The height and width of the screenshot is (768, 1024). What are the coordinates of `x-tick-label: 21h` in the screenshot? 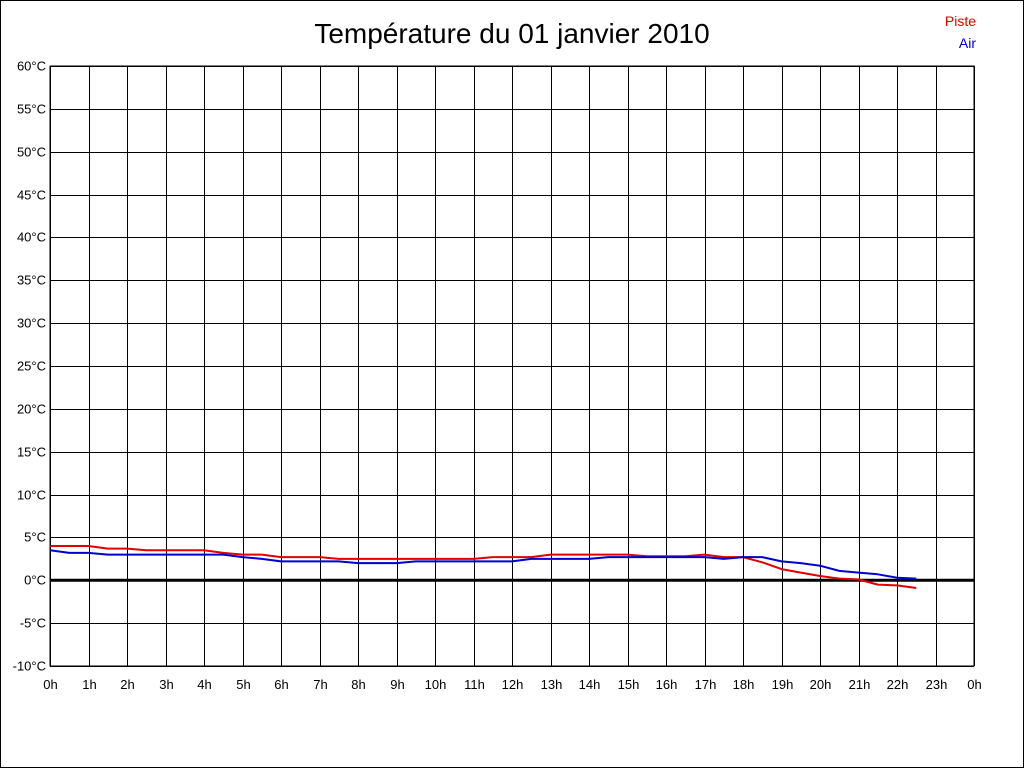 It's located at (860, 684).